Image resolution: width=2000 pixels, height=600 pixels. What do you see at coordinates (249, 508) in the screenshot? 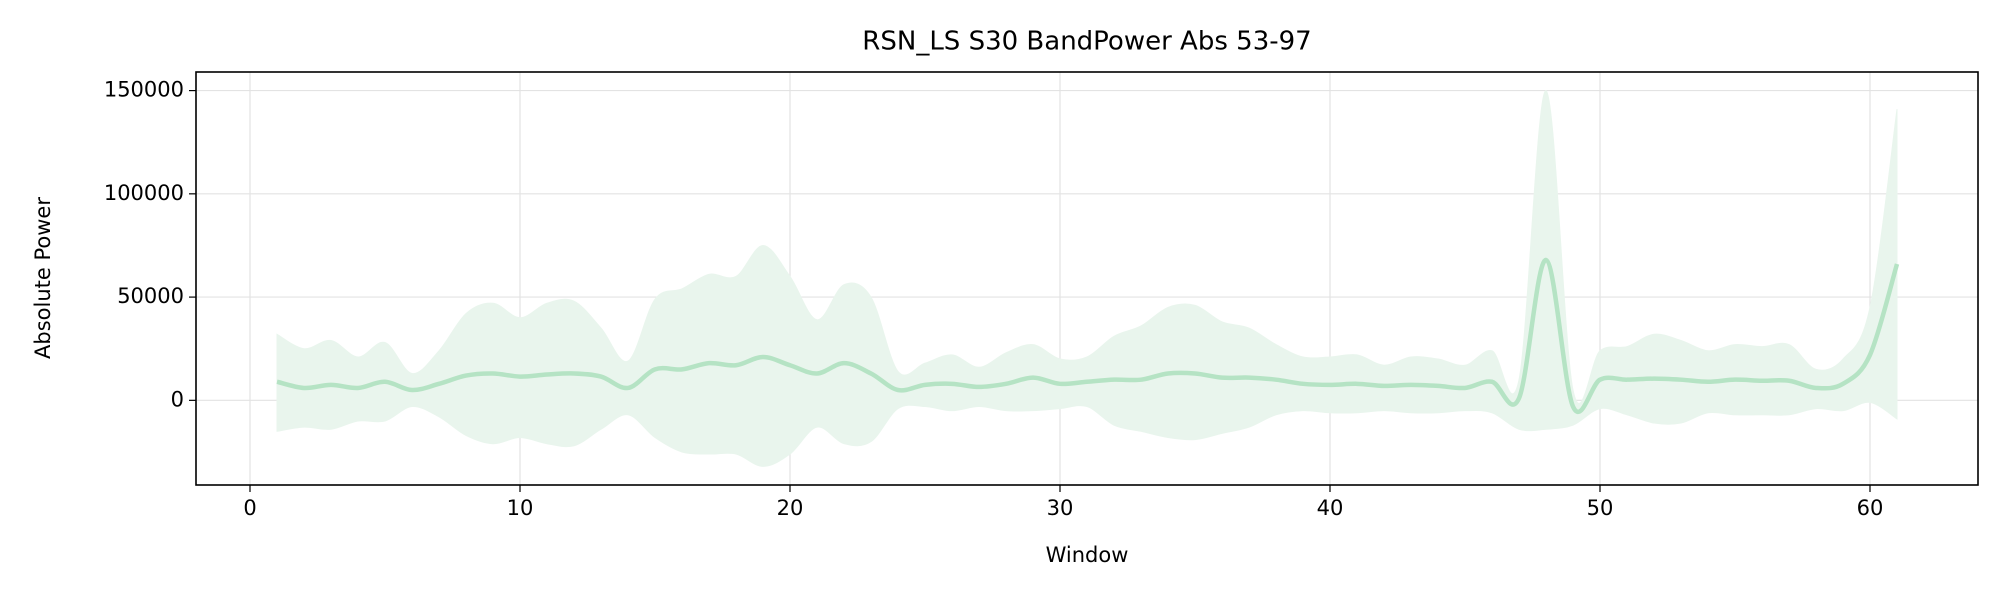
I see `x-tick-label: 0` at bounding box center [249, 508].